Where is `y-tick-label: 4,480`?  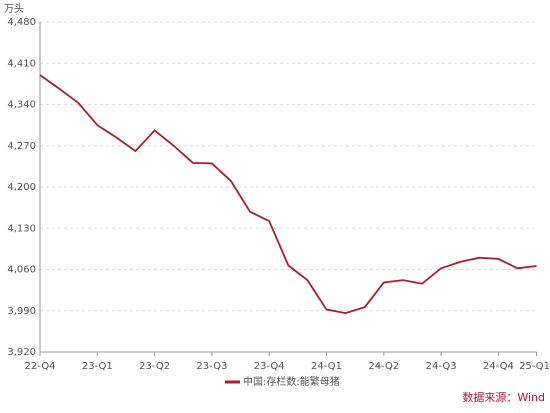
y-tick-label: 4,480 is located at coordinates (21, 22).